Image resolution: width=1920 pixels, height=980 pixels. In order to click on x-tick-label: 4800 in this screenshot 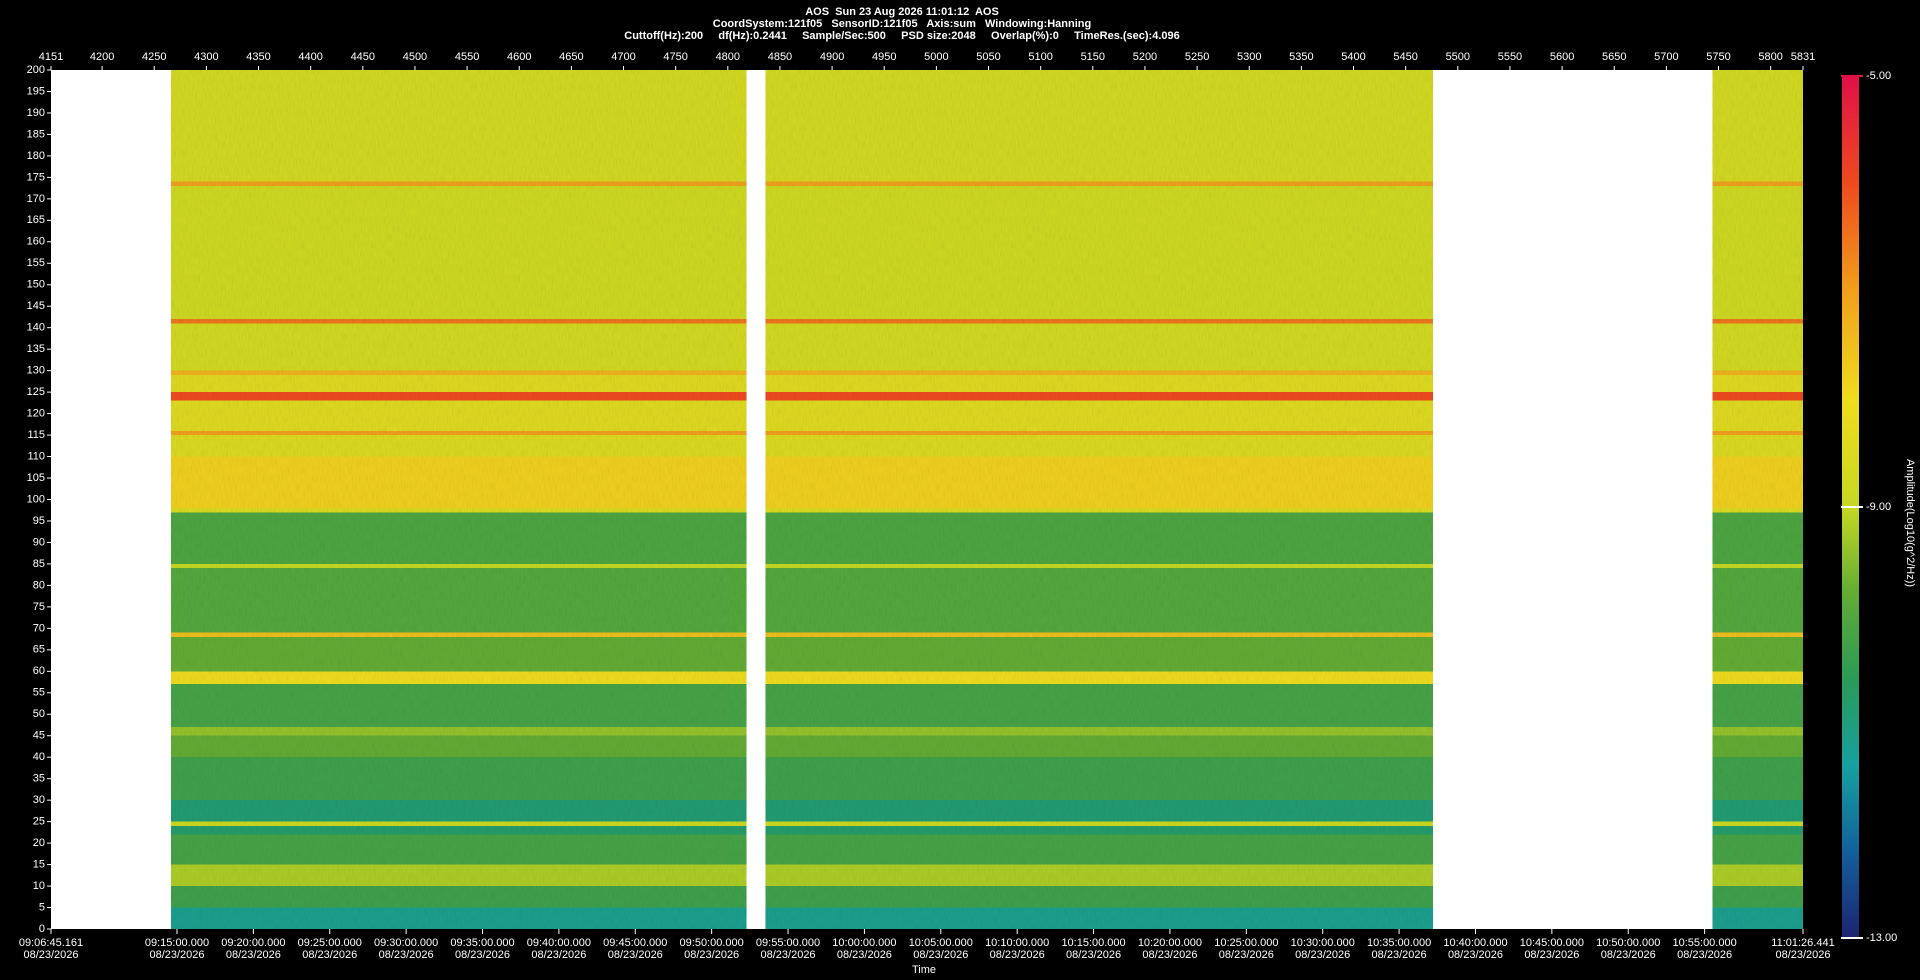, I will do `click(728, 57)`.